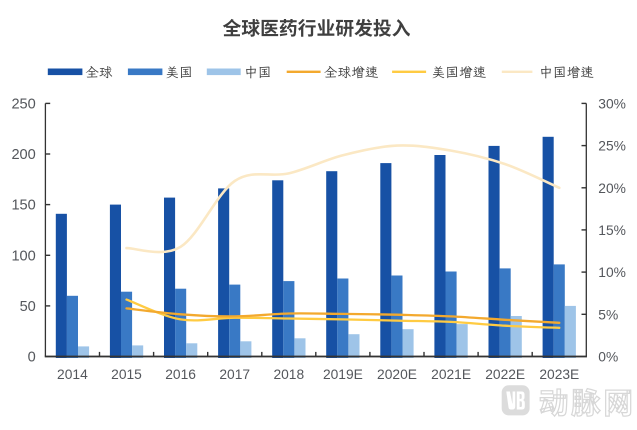 This screenshot has height=430, width=637. Describe the element at coordinates (72, 374) in the screenshot. I see `svg-text: 2014` at that location.